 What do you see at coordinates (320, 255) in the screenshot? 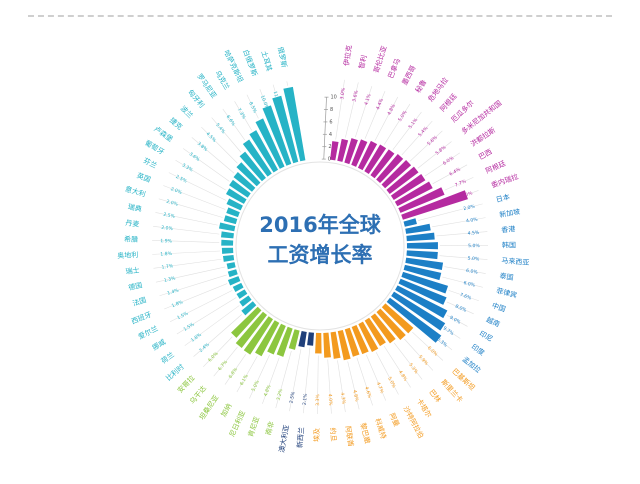
I see `chart-title-line2: 工资增长率` at bounding box center [320, 255].